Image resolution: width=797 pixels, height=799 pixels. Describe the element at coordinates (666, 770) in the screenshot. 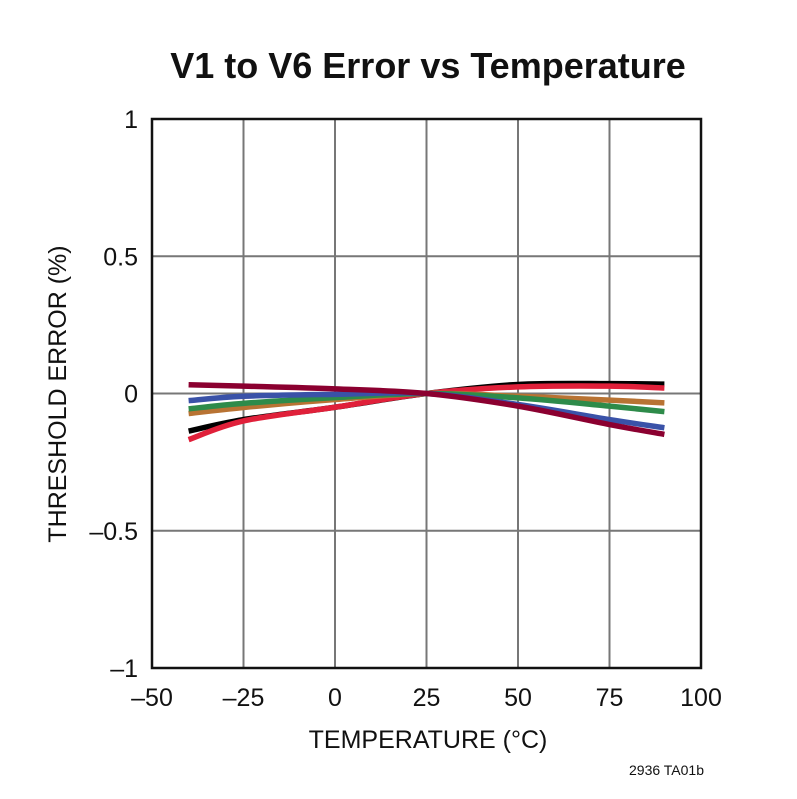

I see `figure-note: 2936 TA01b` at that location.